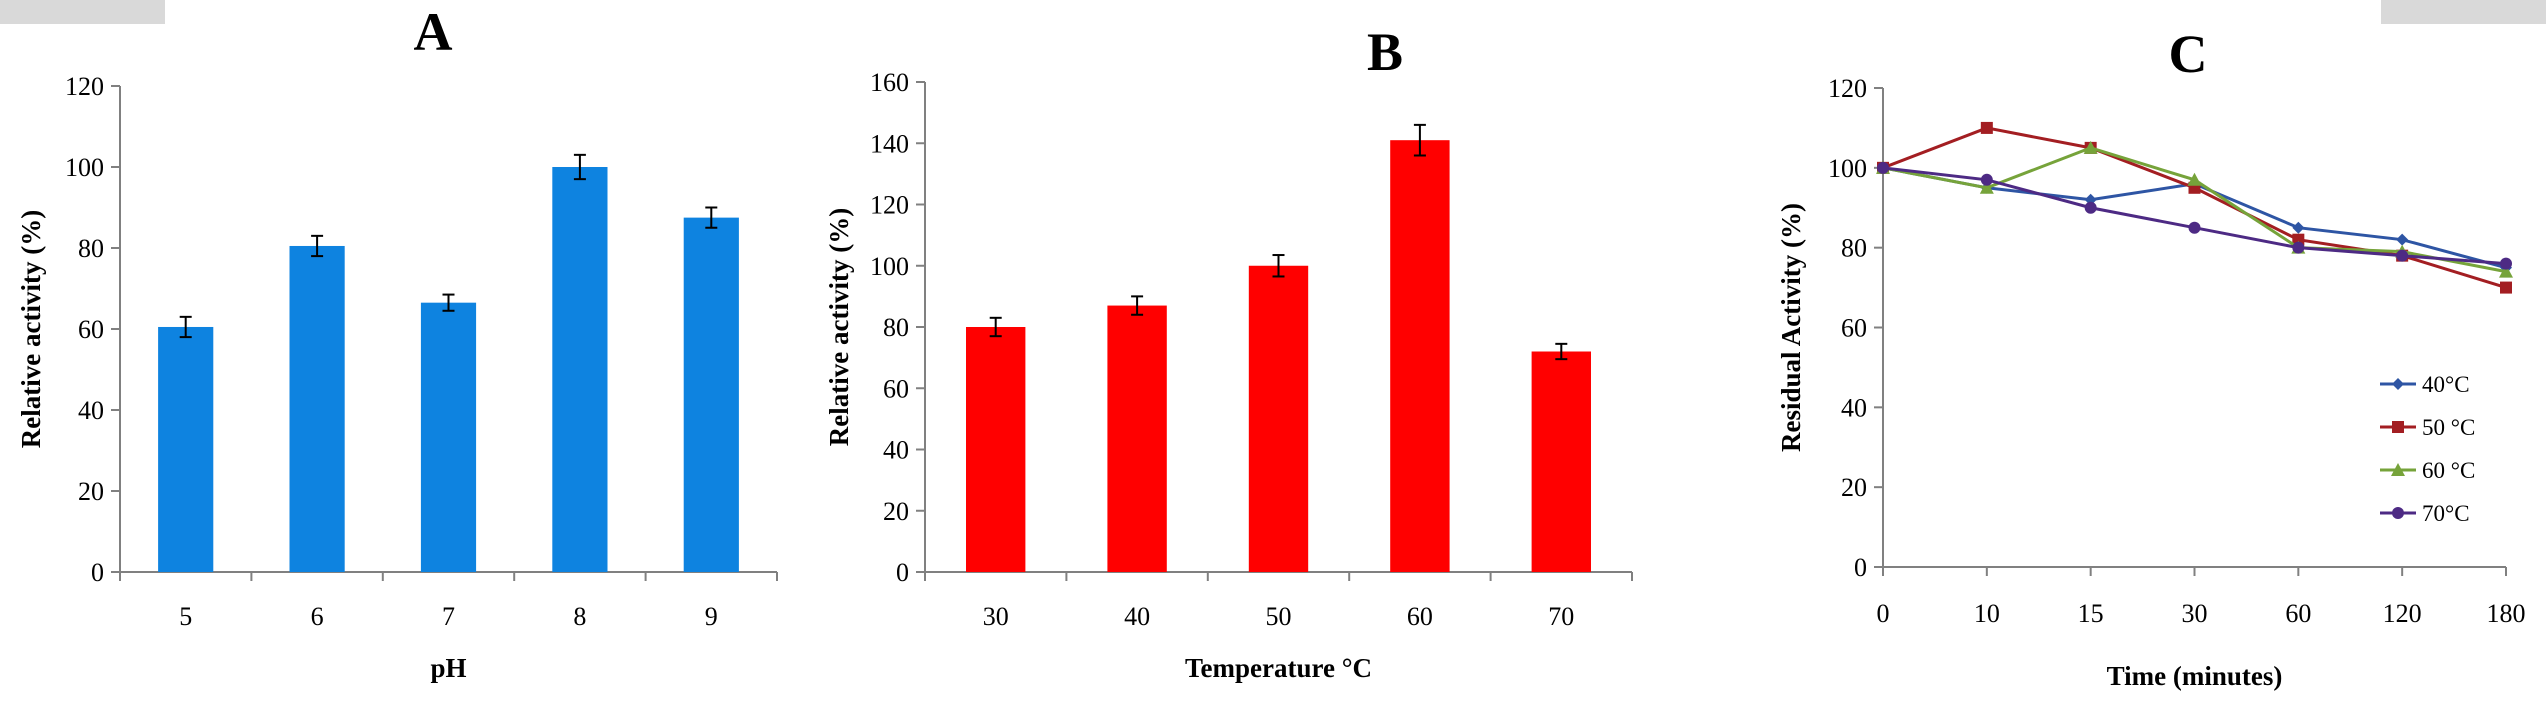  I want to click on x-tick-label: 180, so click(2506, 613).